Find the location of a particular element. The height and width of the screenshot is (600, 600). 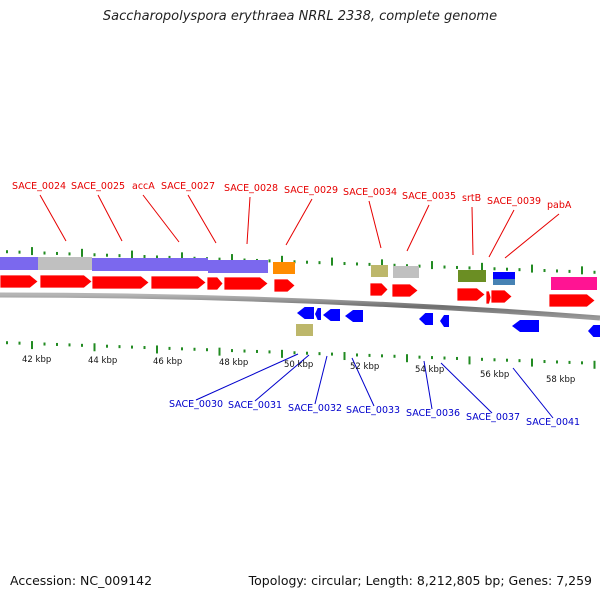

gene-label-sace_0031: SACE_0031 is located at coordinates (255, 405).